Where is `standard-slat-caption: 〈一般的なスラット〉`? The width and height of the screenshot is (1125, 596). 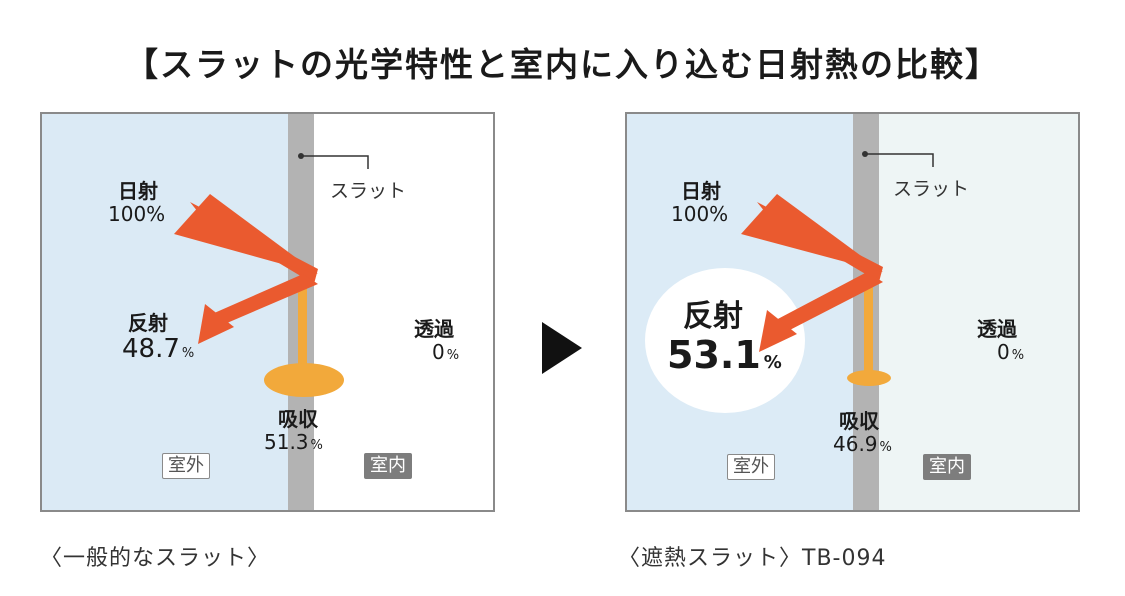 standard-slat-caption: 〈一般的なスラット〉 is located at coordinates (155, 558).